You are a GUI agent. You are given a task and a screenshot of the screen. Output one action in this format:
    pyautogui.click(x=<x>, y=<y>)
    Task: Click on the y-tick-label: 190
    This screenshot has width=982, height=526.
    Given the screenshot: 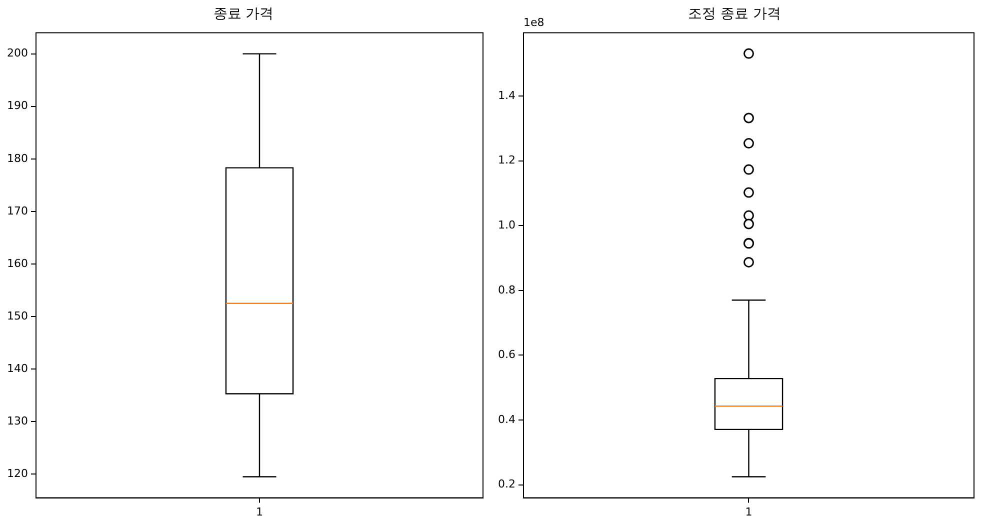 What is the action you would take?
    pyautogui.click(x=17, y=105)
    